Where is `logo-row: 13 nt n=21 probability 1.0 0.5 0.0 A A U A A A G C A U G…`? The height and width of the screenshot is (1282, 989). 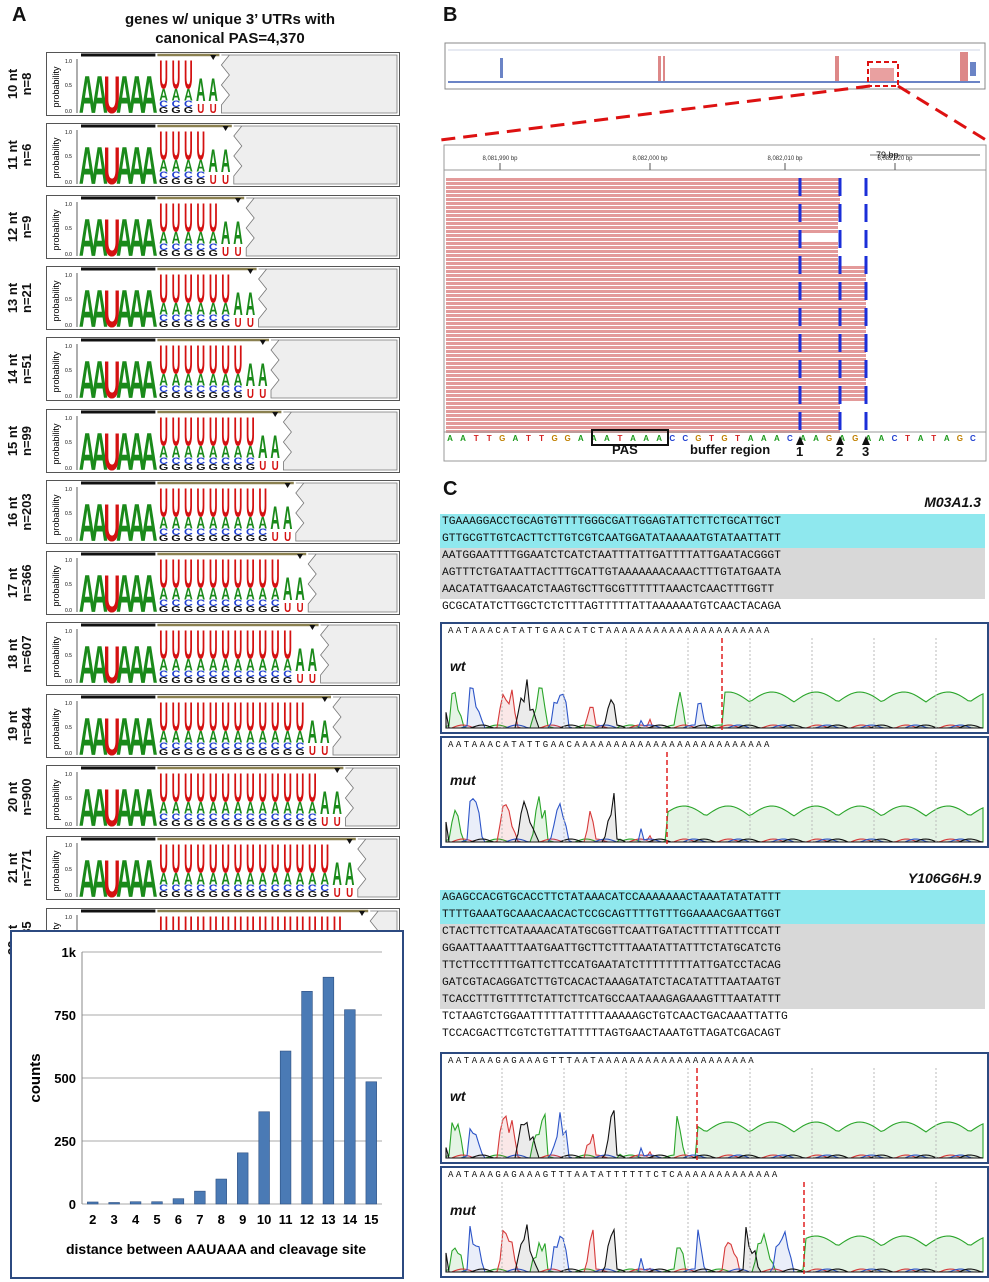
logo-row: 13 nt n=21 probability 1.0 0.5 0.0 A A U A A A G C A U G… is located at coordinates (210, 302).